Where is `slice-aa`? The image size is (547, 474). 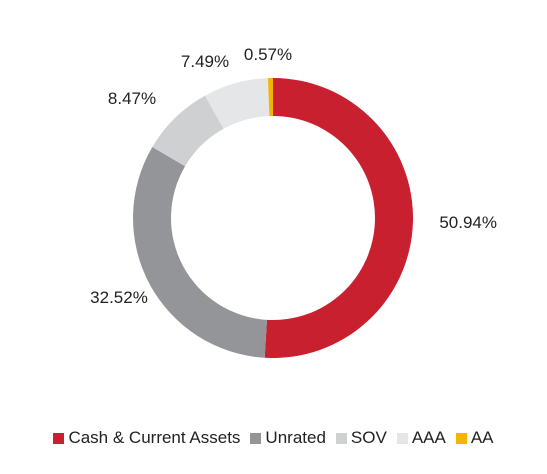
slice-aa is located at coordinates (270, 97).